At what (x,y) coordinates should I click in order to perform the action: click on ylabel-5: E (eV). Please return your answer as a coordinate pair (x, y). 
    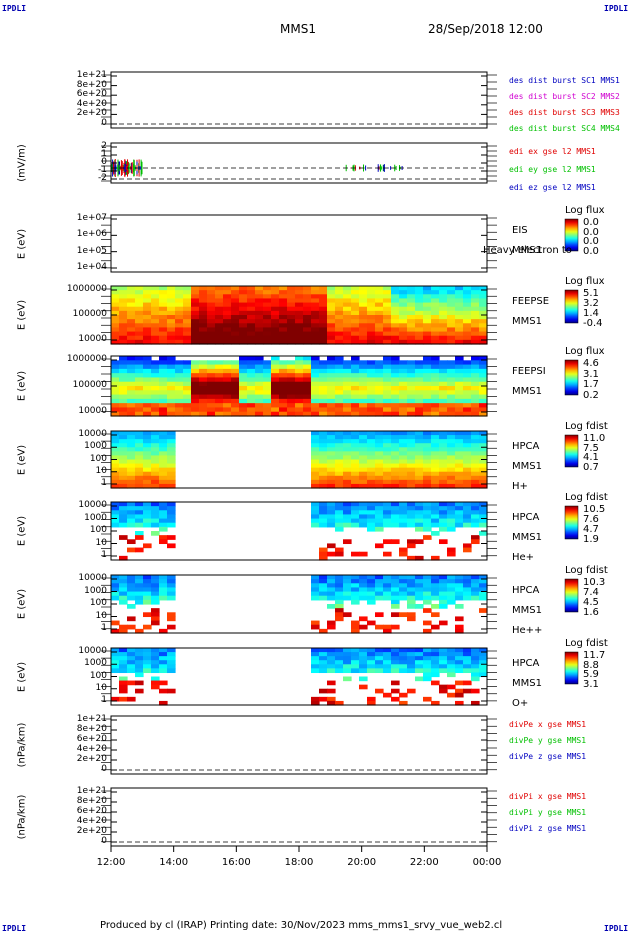
    Looking at the image, I should click on (22, 459).